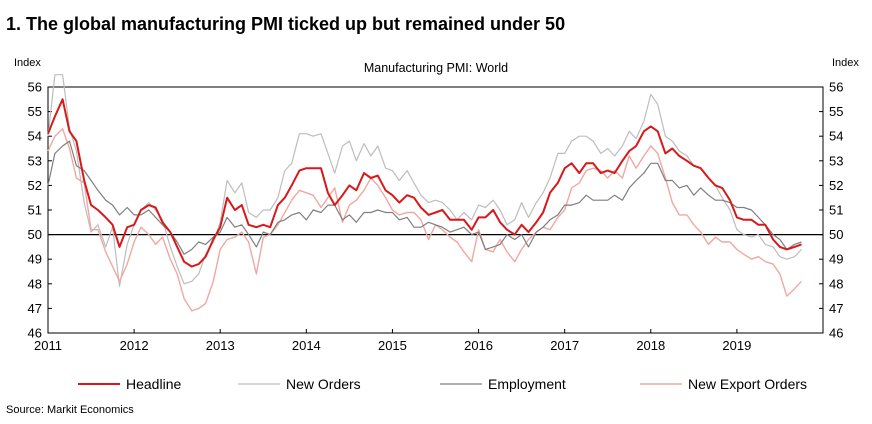 The width and height of the screenshot is (872, 424). What do you see at coordinates (220, 345) in the screenshot?
I see `x-tick-label: 2013` at bounding box center [220, 345].